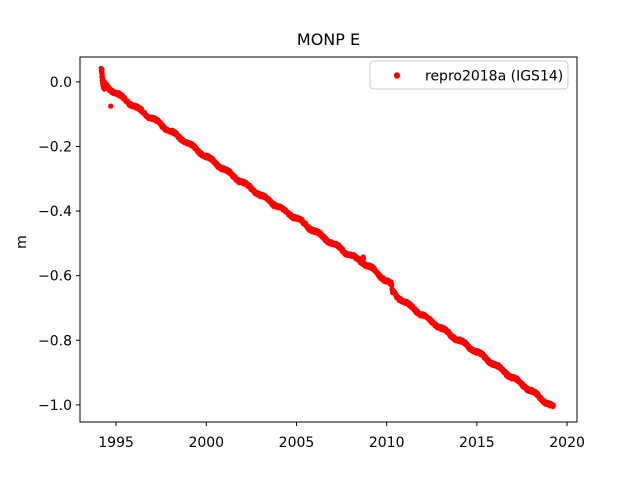 Image resolution: width=640 pixels, height=480 pixels. I want to click on legend: repro2018a (IGS14), so click(469, 75).